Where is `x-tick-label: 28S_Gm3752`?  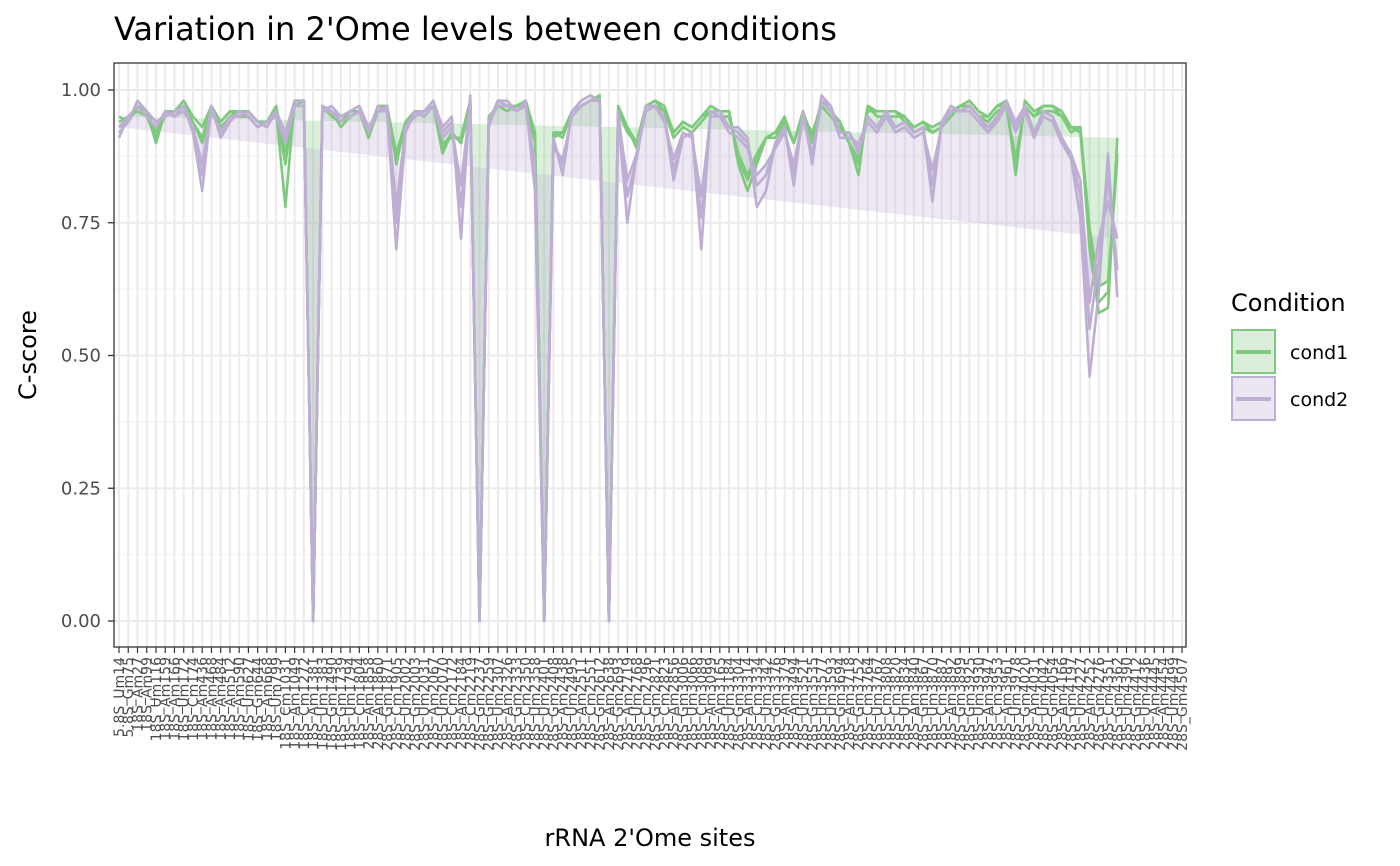 x-tick-label: 28S_Gm3752 is located at coordinates (859, 704).